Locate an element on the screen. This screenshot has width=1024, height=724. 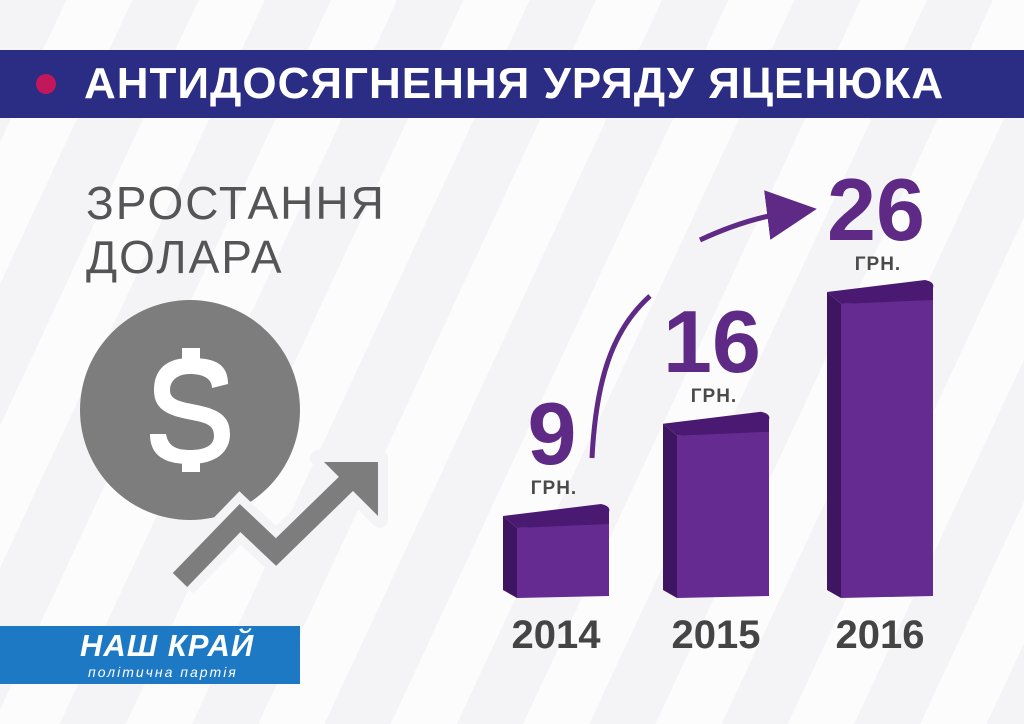
data-label: 26 is located at coordinates (876, 209).